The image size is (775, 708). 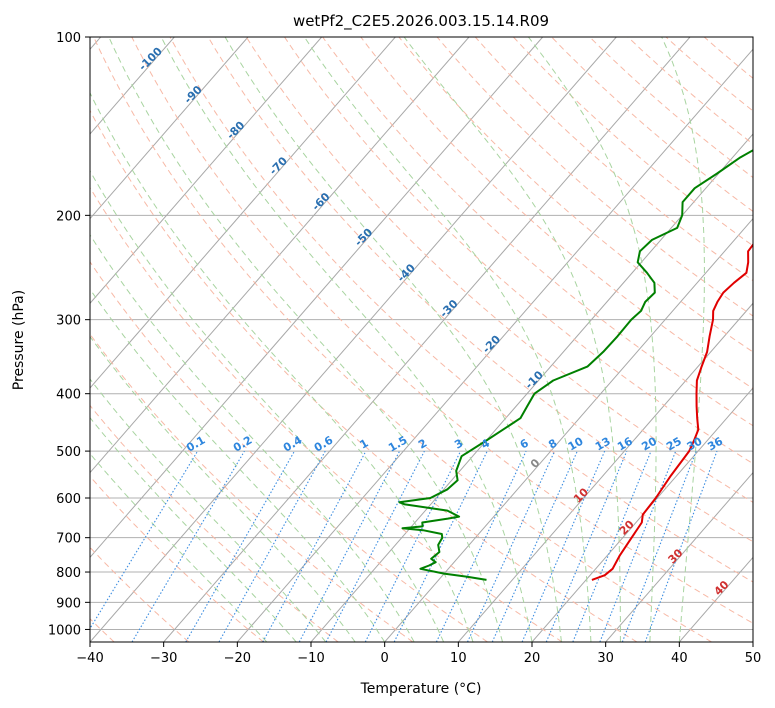 What do you see at coordinates (150, 58) in the screenshot?
I see `dry-adiabat-label: -100` at bounding box center [150, 58].